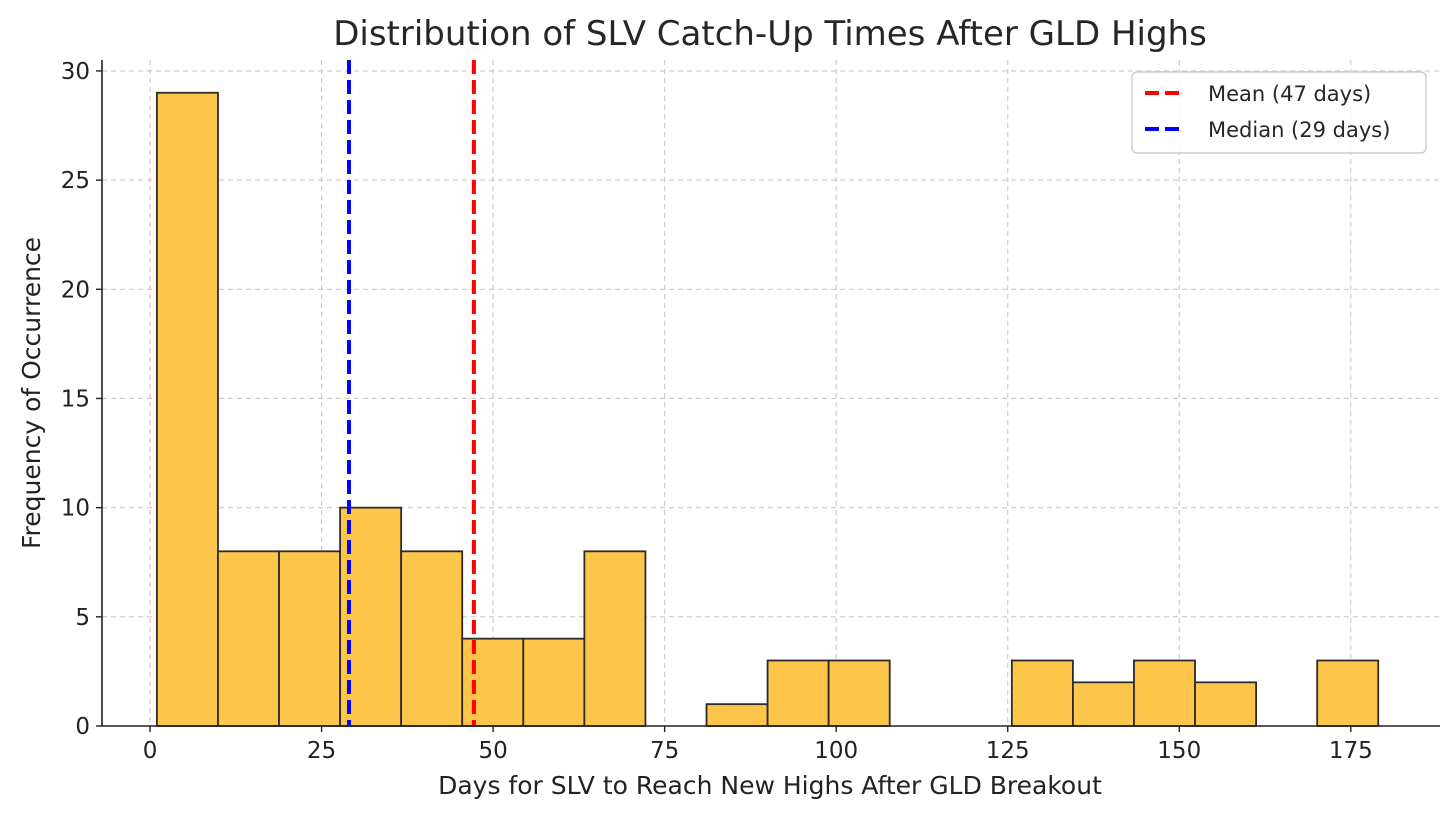 Image resolution: width=1456 pixels, height=818 pixels. I want to click on y-axis-title: Frequency of Occurrence, so click(31, 393).